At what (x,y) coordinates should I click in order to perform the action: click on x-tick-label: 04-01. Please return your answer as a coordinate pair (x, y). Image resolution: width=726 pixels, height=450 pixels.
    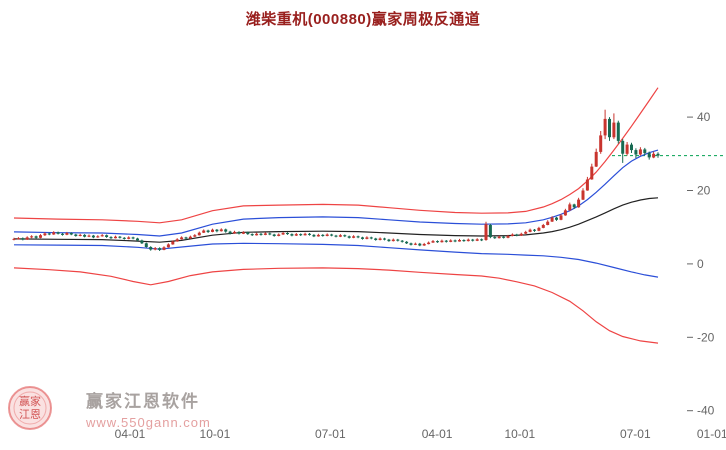
    Looking at the image, I should click on (437, 434).